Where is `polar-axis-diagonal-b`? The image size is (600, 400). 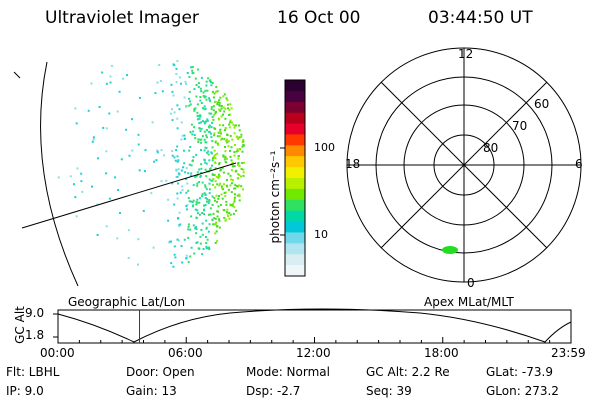 polar-axis-diagonal-b is located at coordinates (464, 165).